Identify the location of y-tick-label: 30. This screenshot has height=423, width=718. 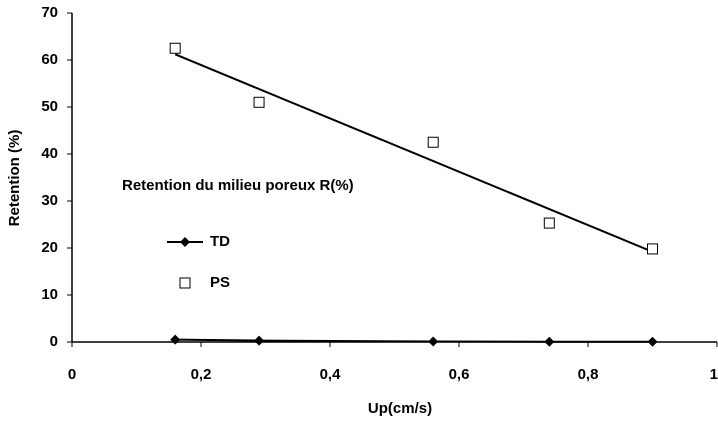
(49, 200).